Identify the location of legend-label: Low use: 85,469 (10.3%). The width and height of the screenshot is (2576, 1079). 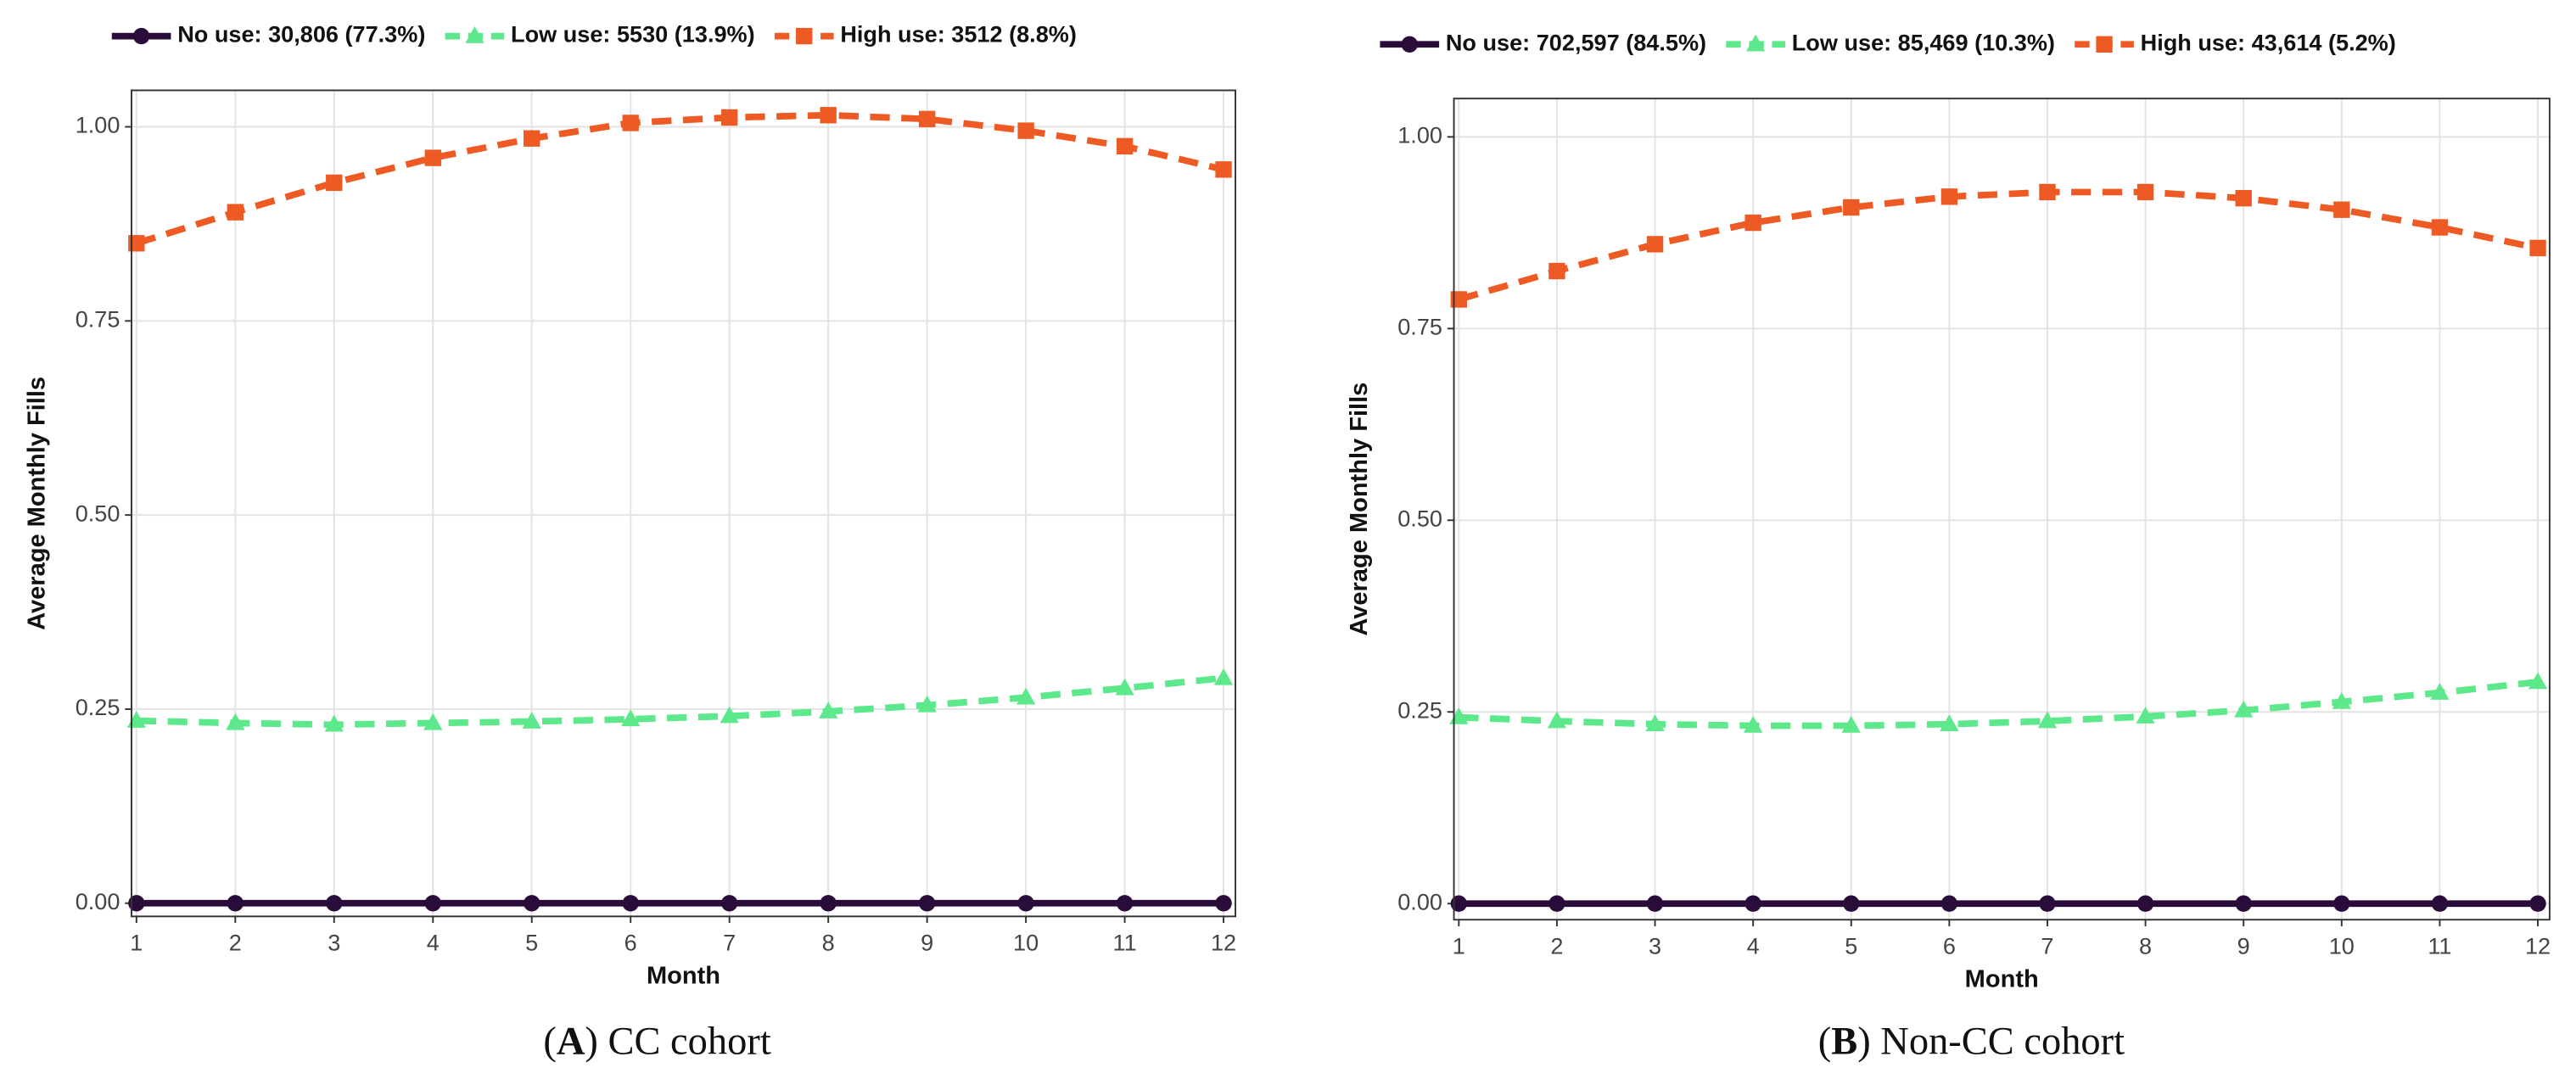
(1924, 42).